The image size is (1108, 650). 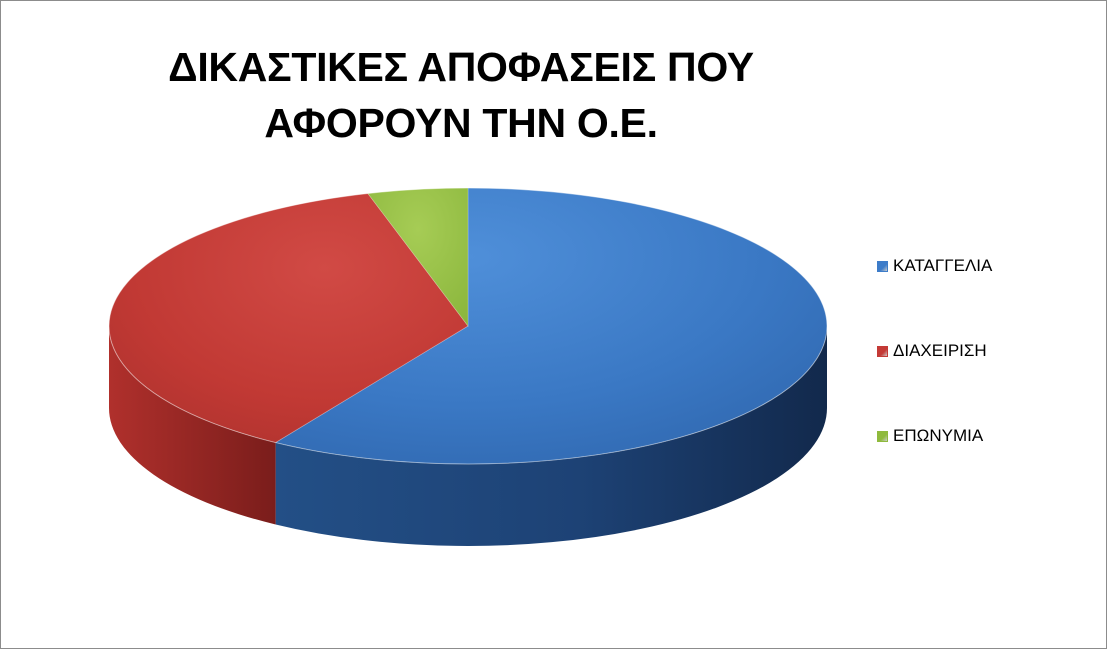 I want to click on legend-item-eponymia: ΕΠΩΝΥΜΙΑ, so click(x=930, y=436).